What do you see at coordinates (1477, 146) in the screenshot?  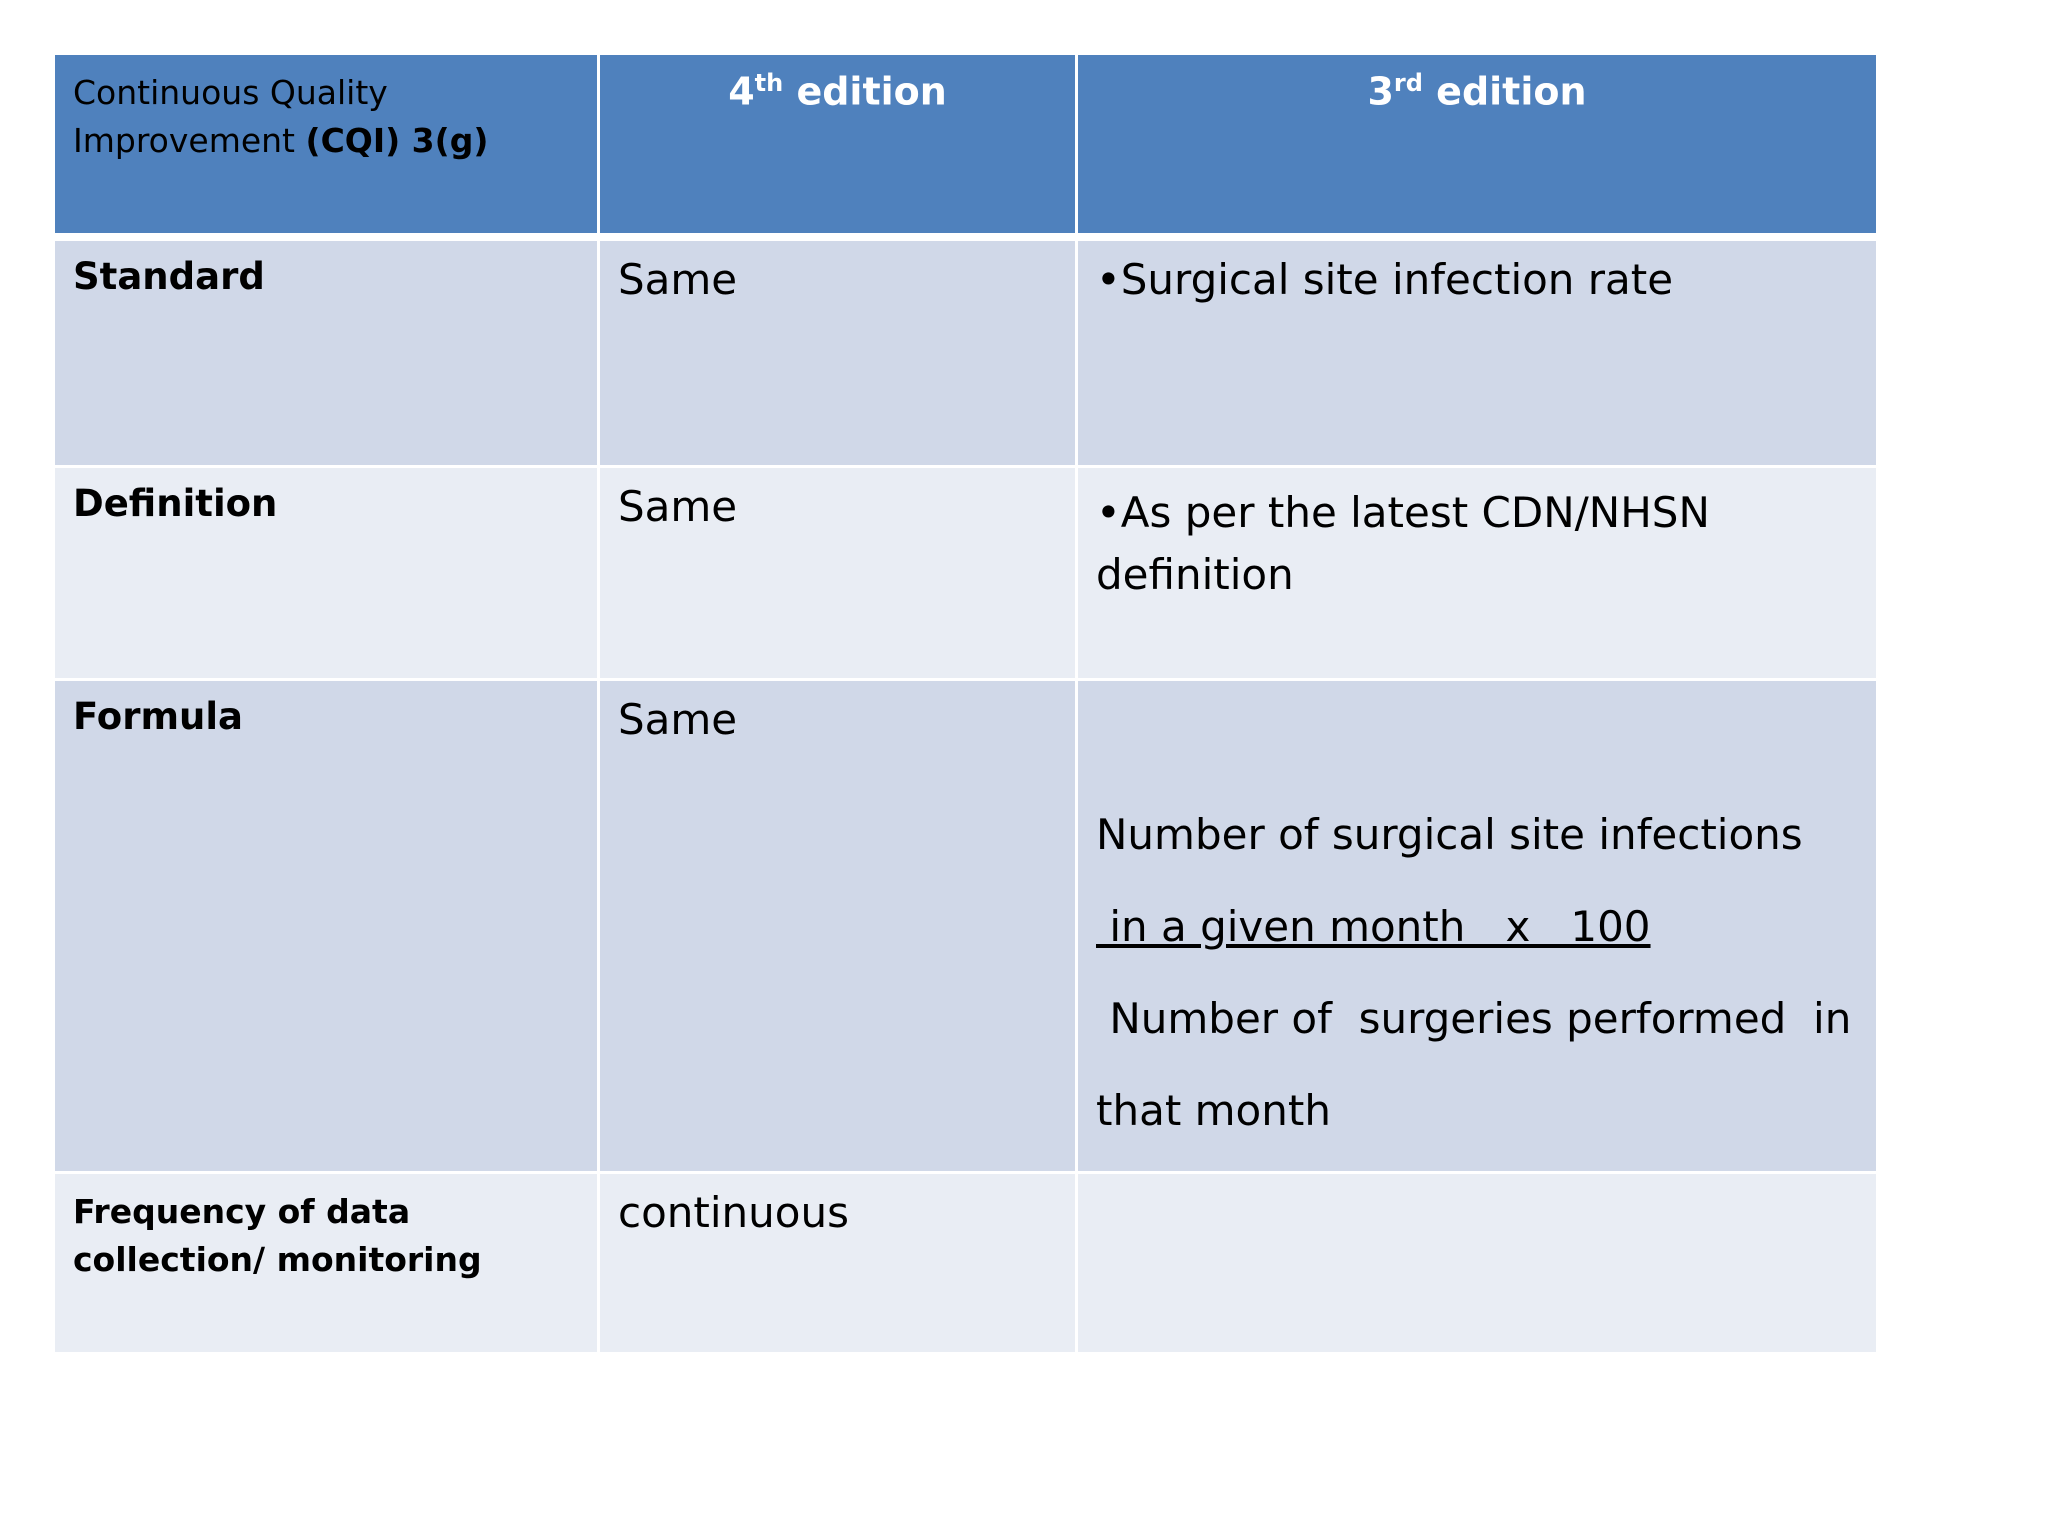 I see `header-3rd-edition: 3rd edition` at bounding box center [1477, 146].